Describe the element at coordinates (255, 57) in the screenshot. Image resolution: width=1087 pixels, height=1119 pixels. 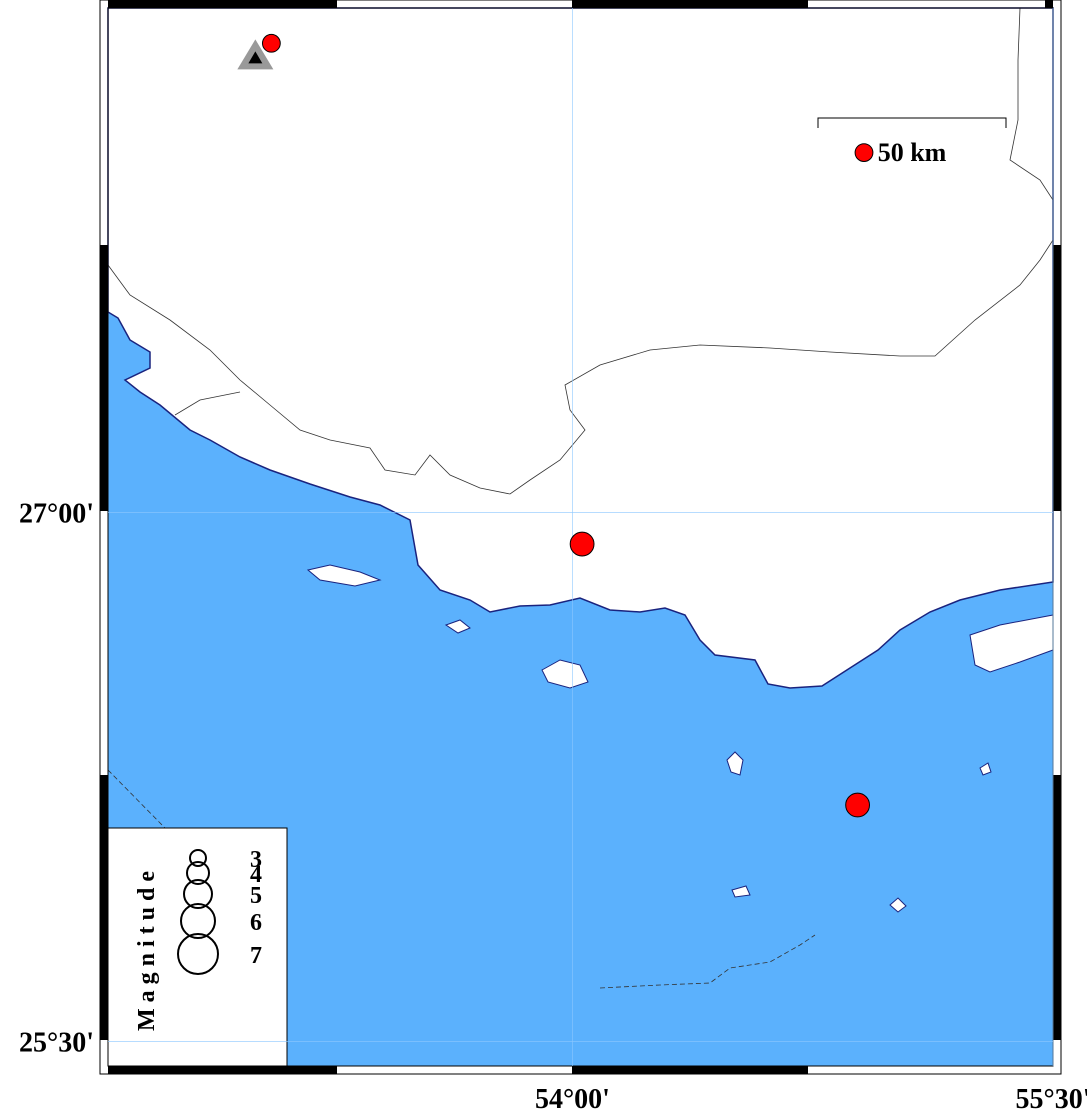
I see `station-core` at that location.